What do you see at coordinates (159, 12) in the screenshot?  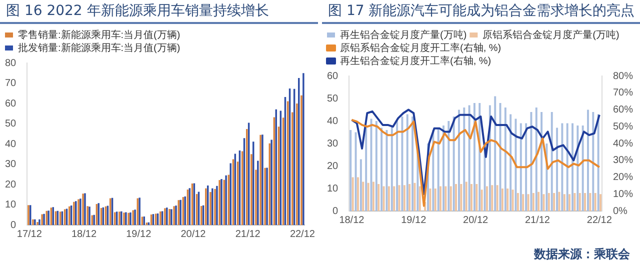 I see `chart-title: 图 16 2022 年新能源乘用车销量持续增长` at bounding box center [159, 12].